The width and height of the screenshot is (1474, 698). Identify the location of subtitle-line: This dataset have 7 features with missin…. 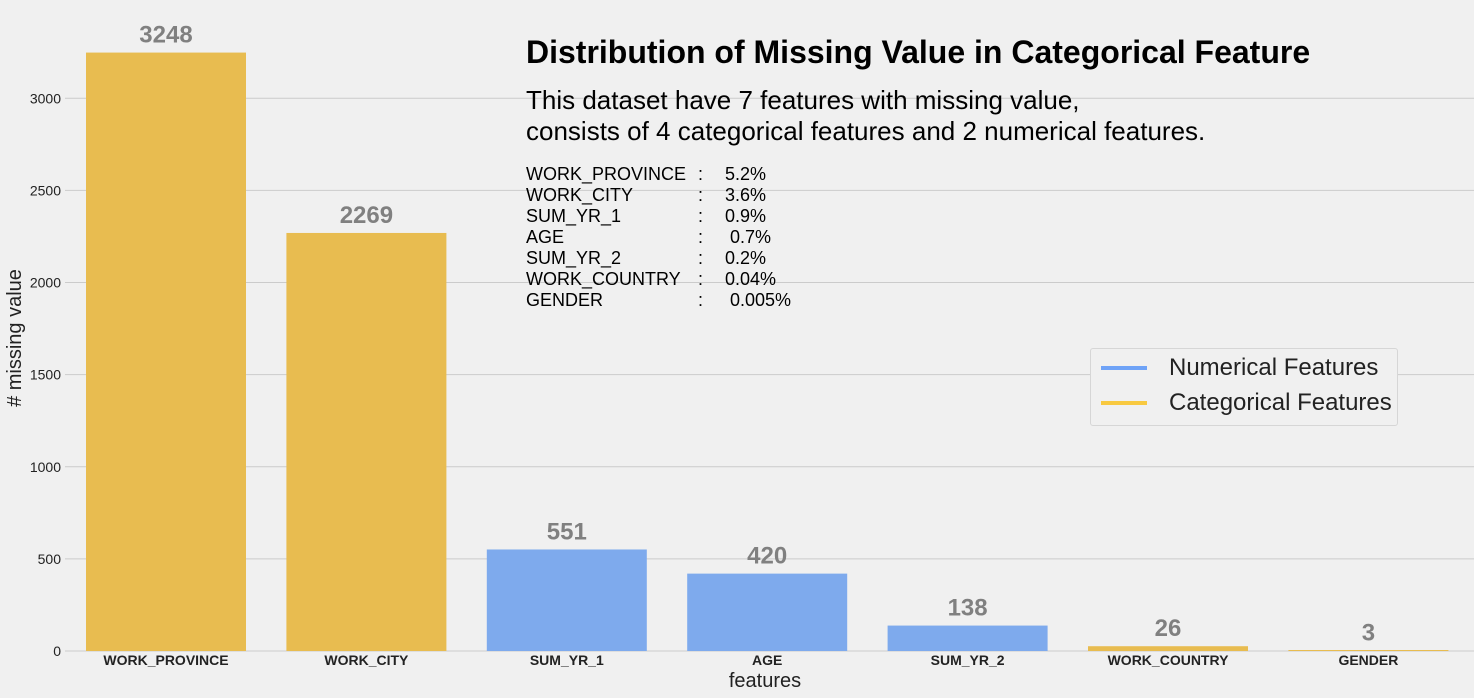
(803, 100).